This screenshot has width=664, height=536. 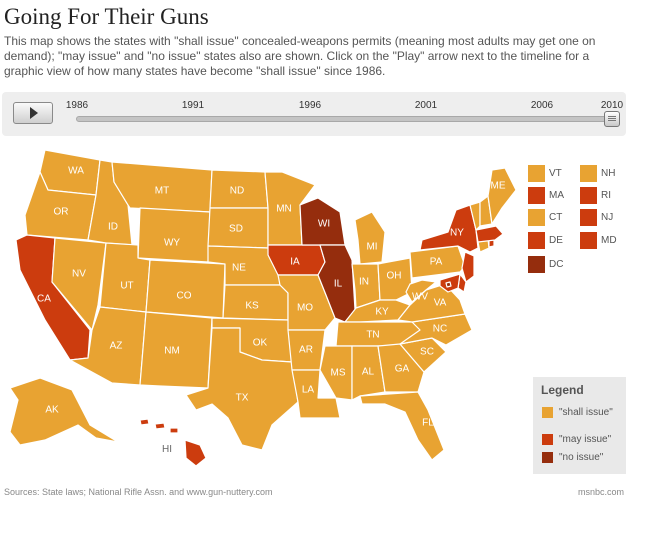 I want to click on timeline-slider-handle, so click(x=612, y=119).